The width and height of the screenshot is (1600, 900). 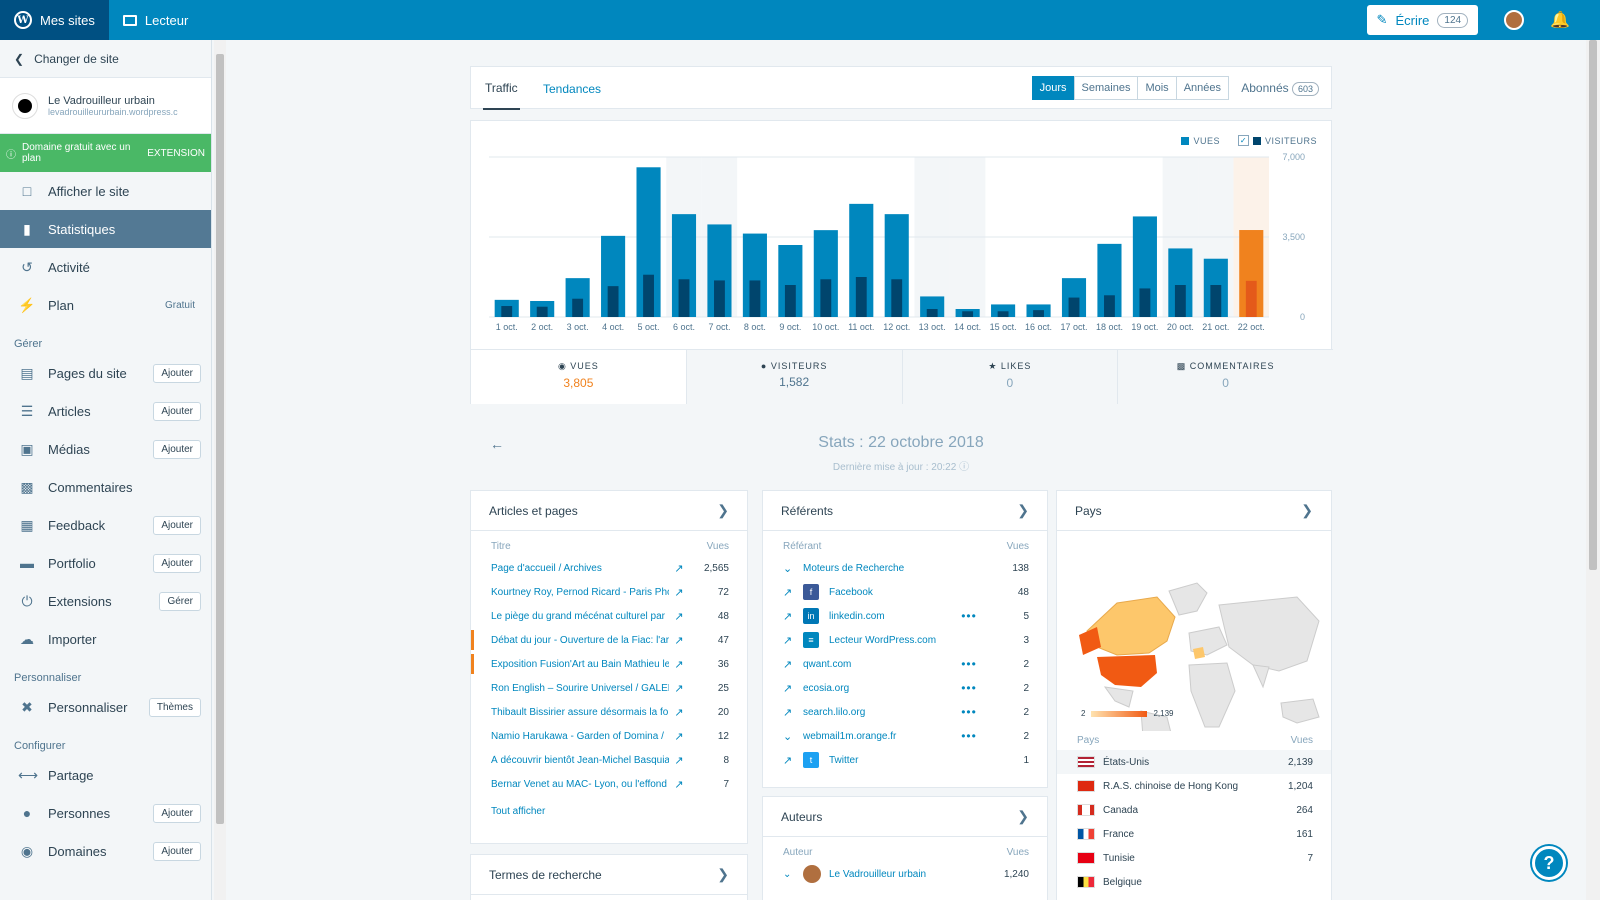 I want to click on sidebar-item-media: ▣ Médias Ajouter, so click(x=105, y=449).